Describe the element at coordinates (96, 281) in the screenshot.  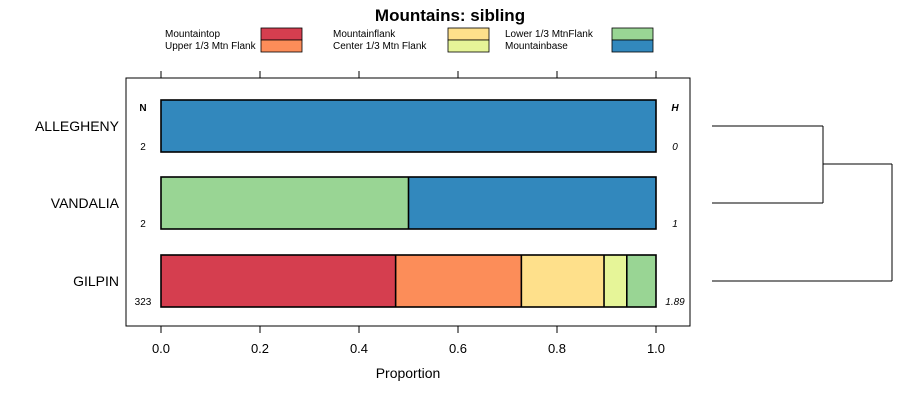
I see `category-label: GILPIN` at that location.